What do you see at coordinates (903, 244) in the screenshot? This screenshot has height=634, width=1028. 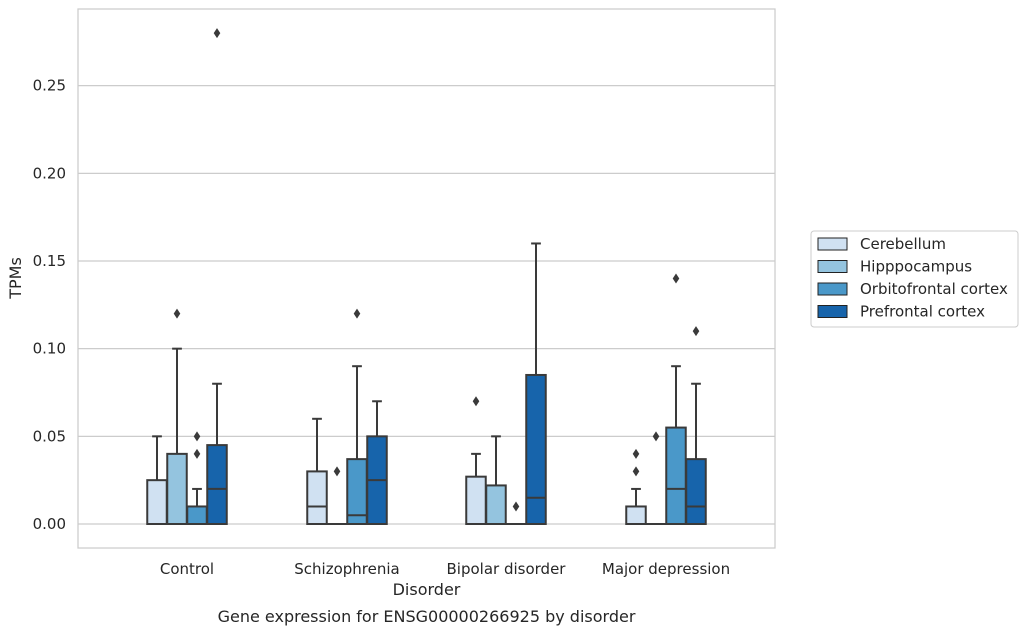 I see `legend-label: Cerebellum` at bounding box center [903, 244].